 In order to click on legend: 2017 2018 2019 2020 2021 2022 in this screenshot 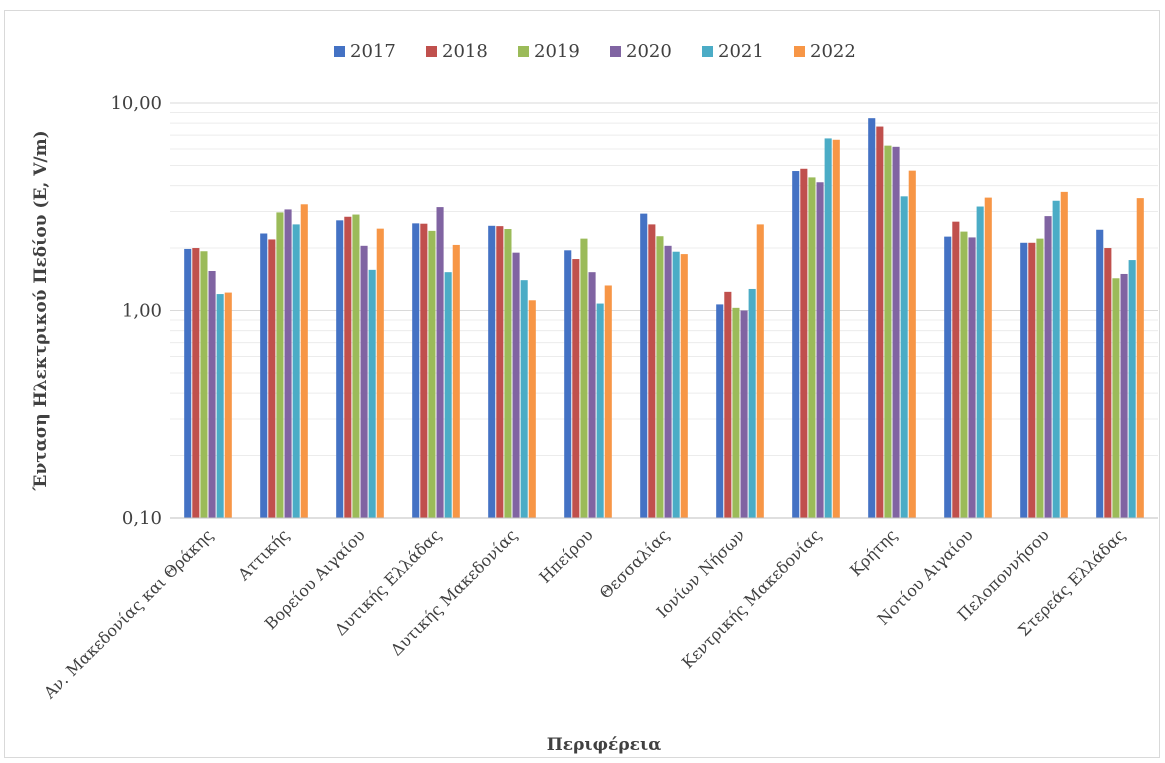, I will do `click(595, 51)`.